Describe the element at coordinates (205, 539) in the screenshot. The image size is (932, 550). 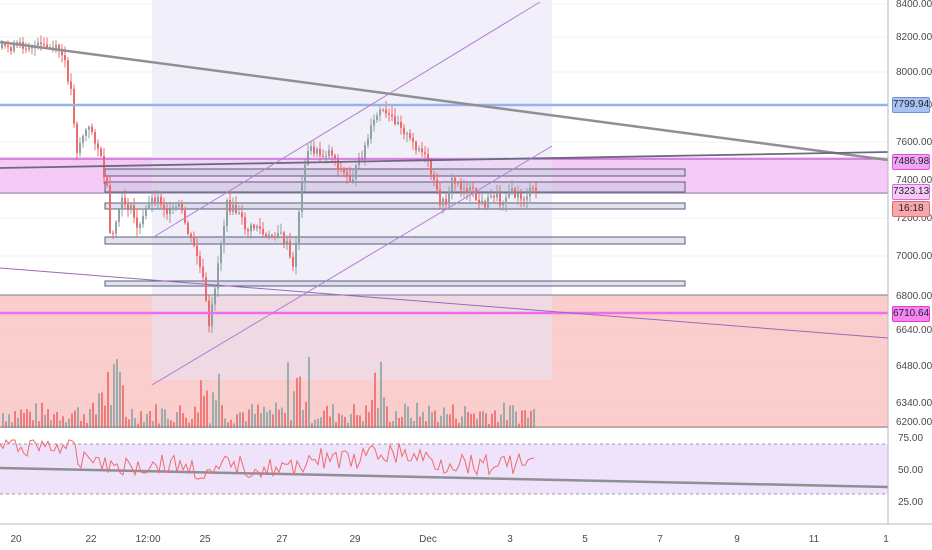
I see `time-axis-tick: 25` at that location.